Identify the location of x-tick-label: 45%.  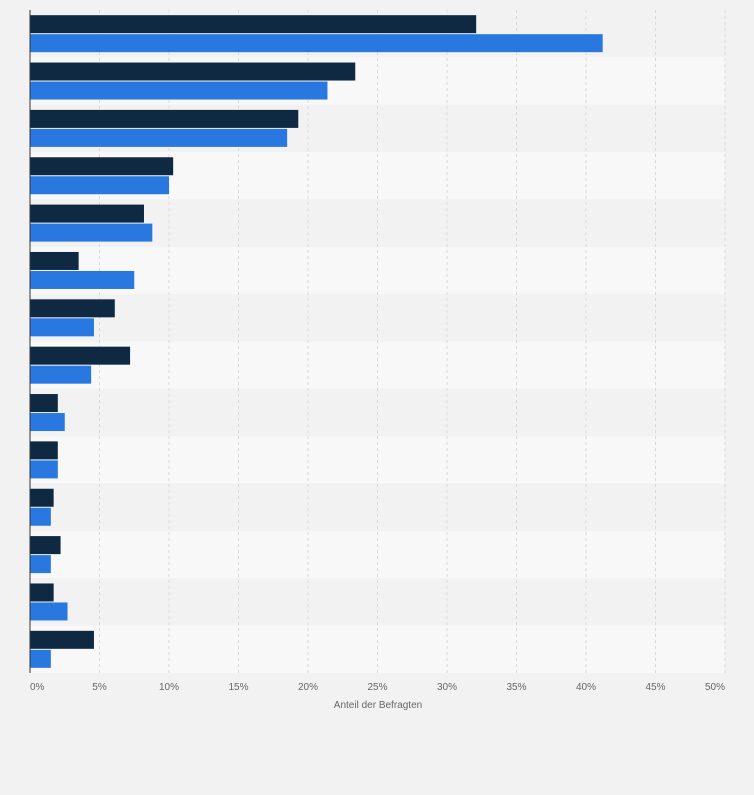
(655, 687).